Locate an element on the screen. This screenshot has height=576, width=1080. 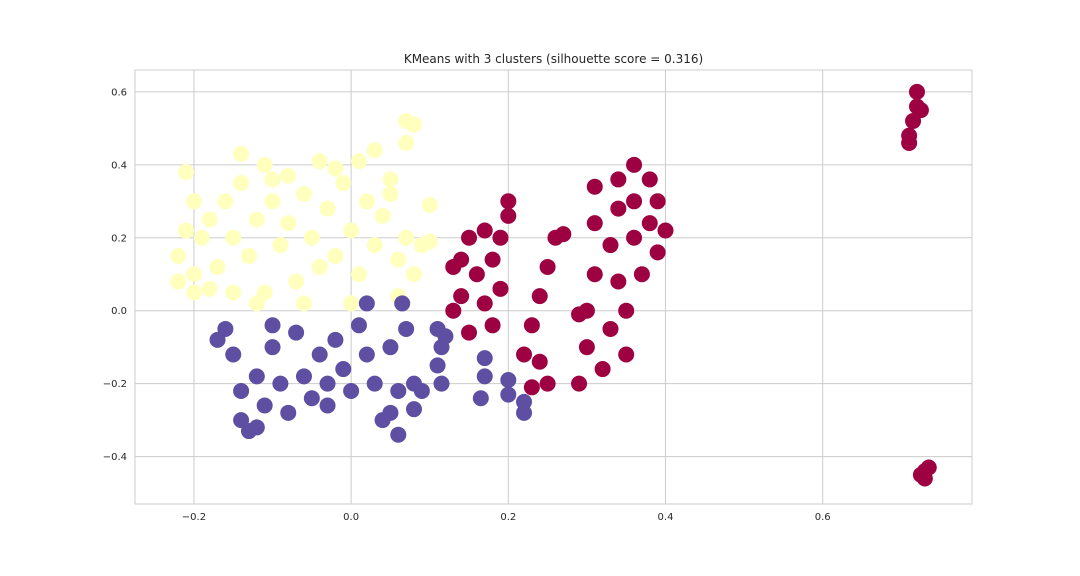
cluster-0-points is located at coordinates (304, 212).